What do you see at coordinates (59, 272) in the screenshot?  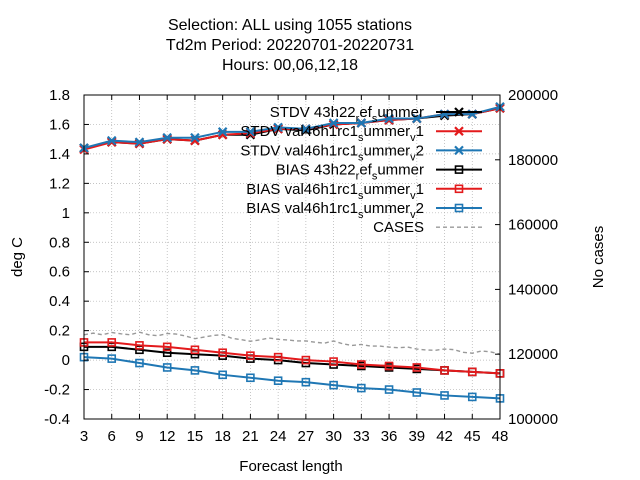 I see `y-tick-label: 0.6` at bounding box center [59, 272].